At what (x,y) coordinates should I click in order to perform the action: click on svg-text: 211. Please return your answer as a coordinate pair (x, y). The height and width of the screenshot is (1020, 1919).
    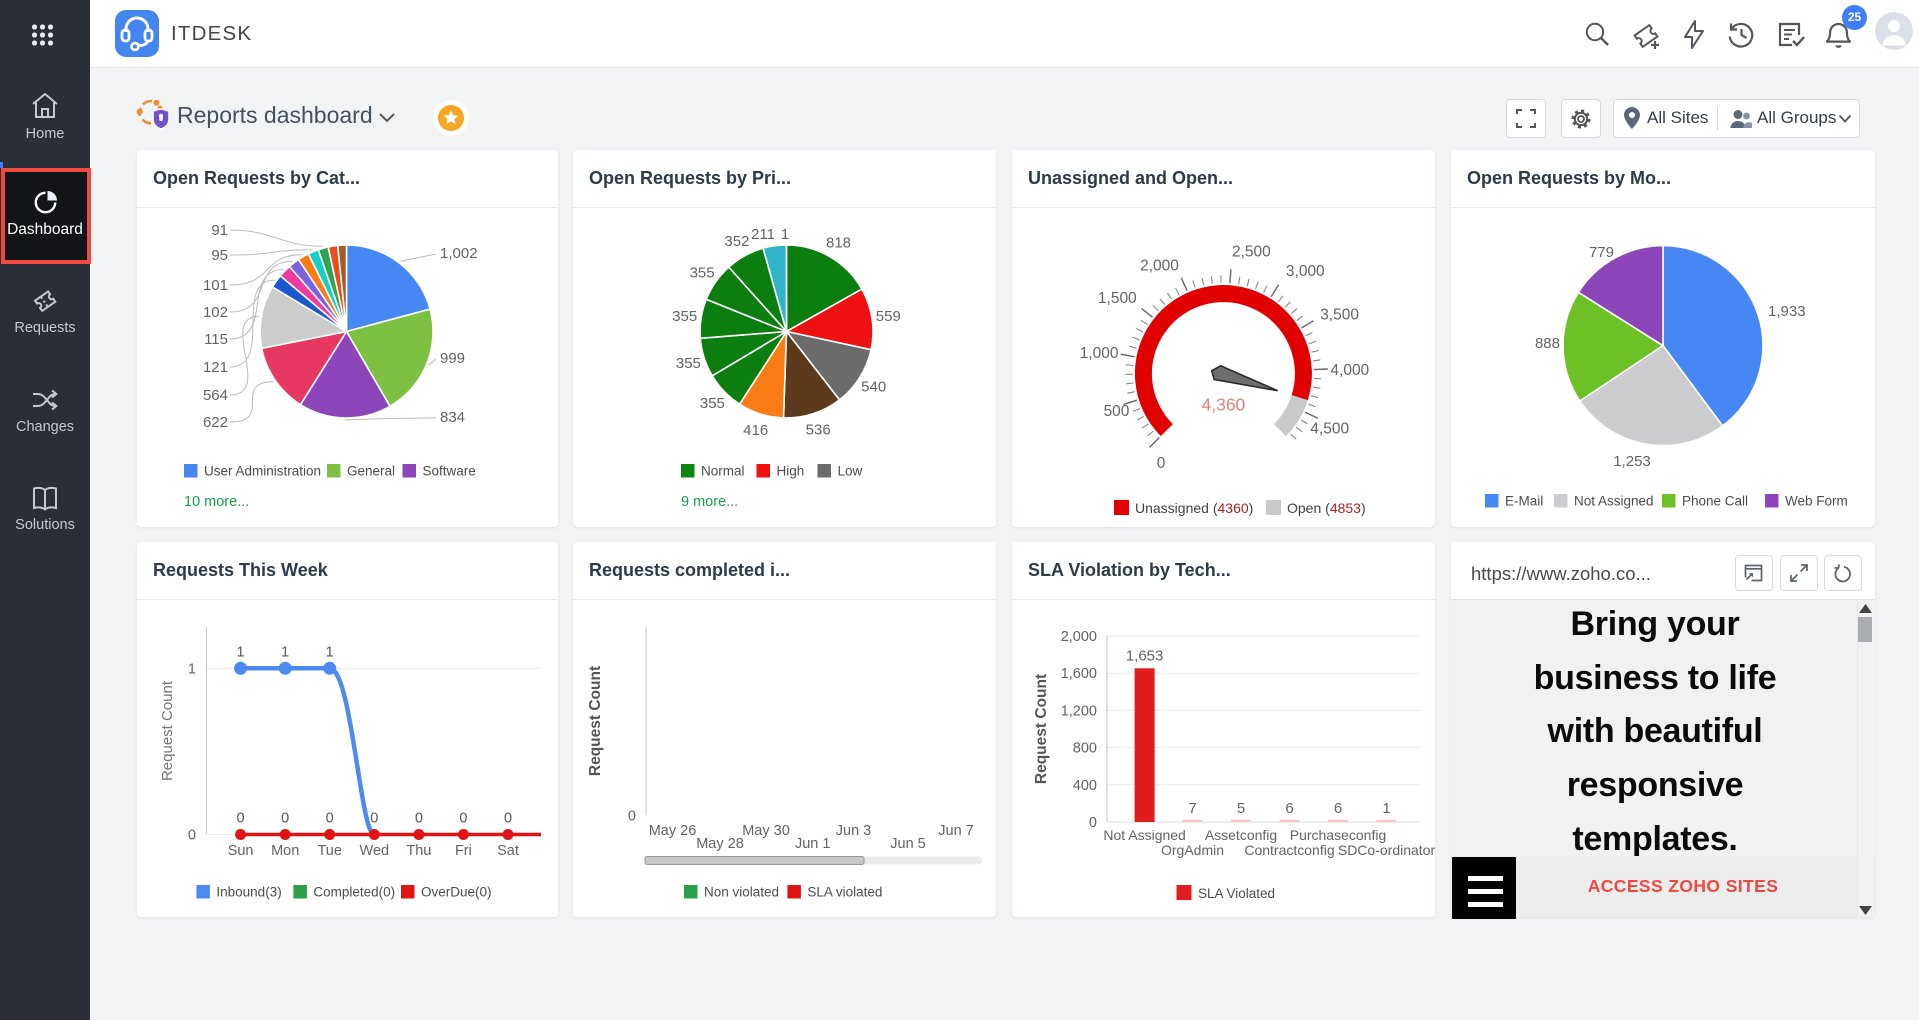
    Looking at the image, I should click on (763, 234).